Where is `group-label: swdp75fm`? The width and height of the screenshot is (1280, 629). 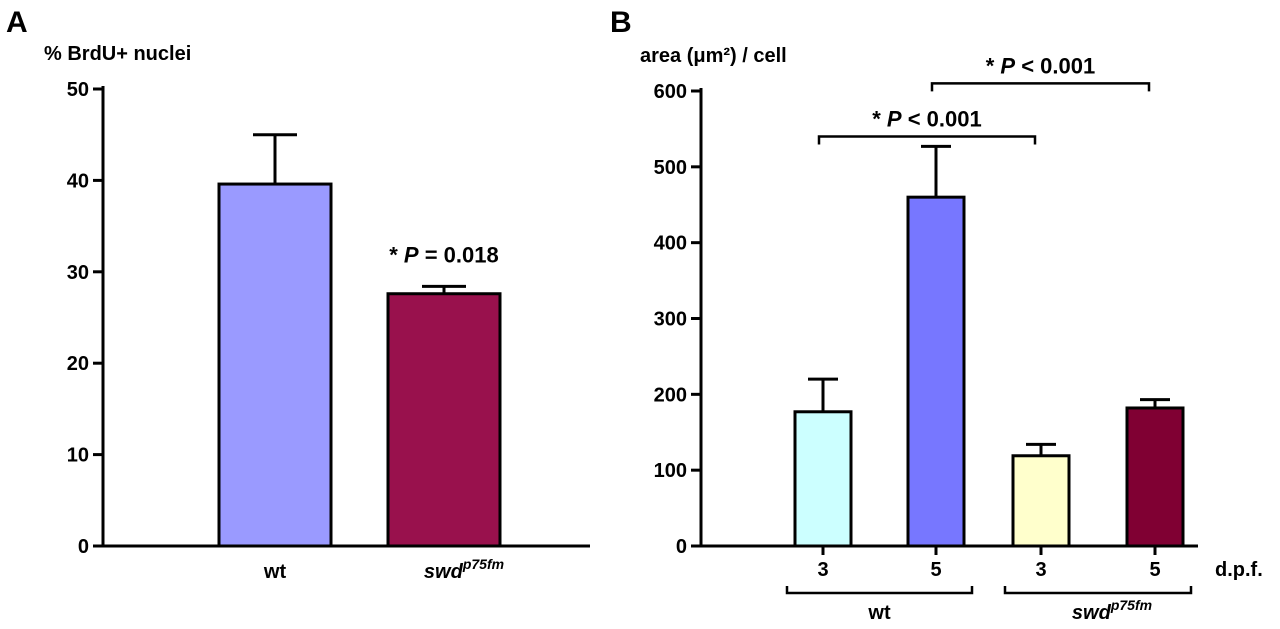
group-label: swdp75fm is located at coordinates (1112, 610).